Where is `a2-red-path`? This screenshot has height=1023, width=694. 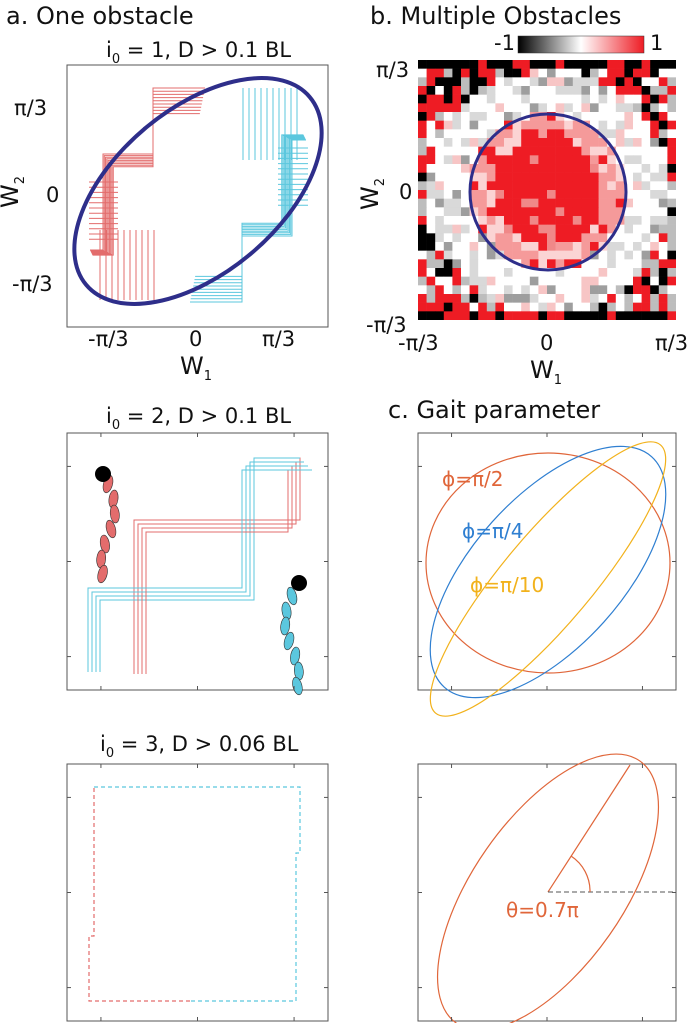
a2-red-path is located at coordinates (217, 567).